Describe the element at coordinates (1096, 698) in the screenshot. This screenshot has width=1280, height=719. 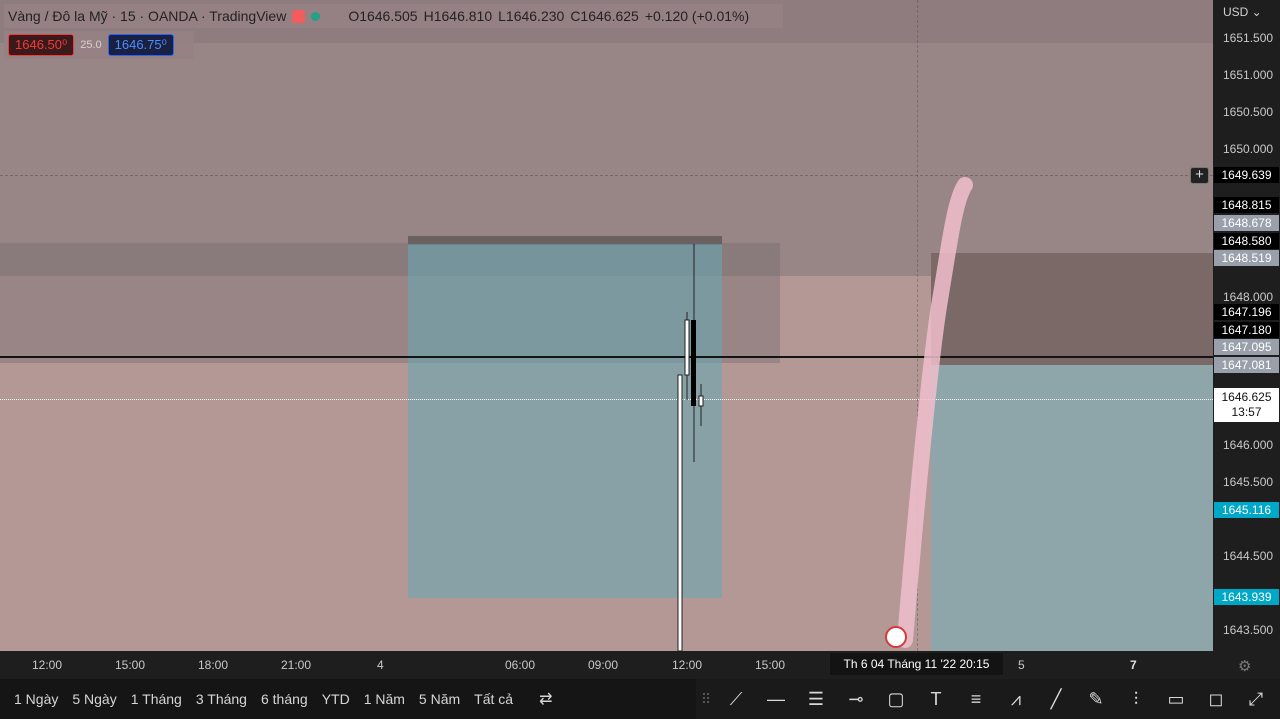
I see `brush-icon: ✎` at that location.